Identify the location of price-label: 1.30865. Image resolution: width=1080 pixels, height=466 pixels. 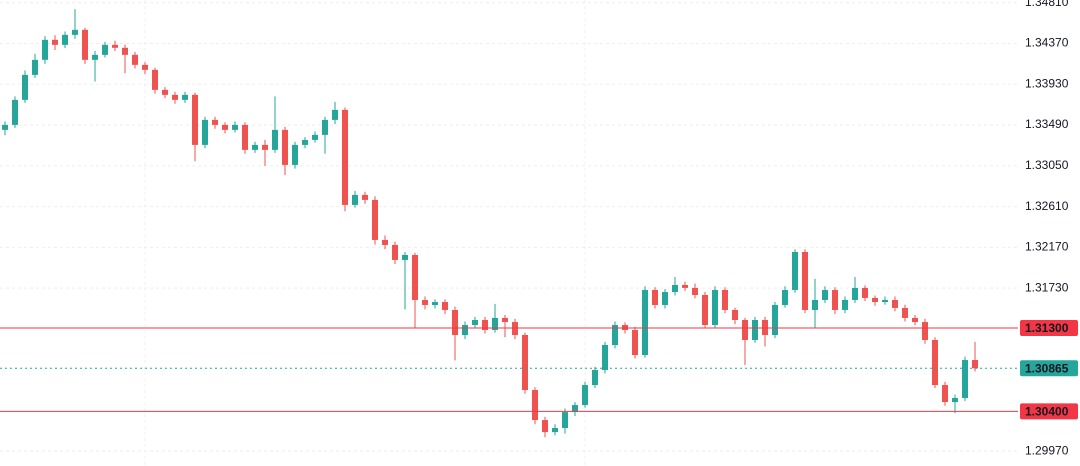
(1047, 368).